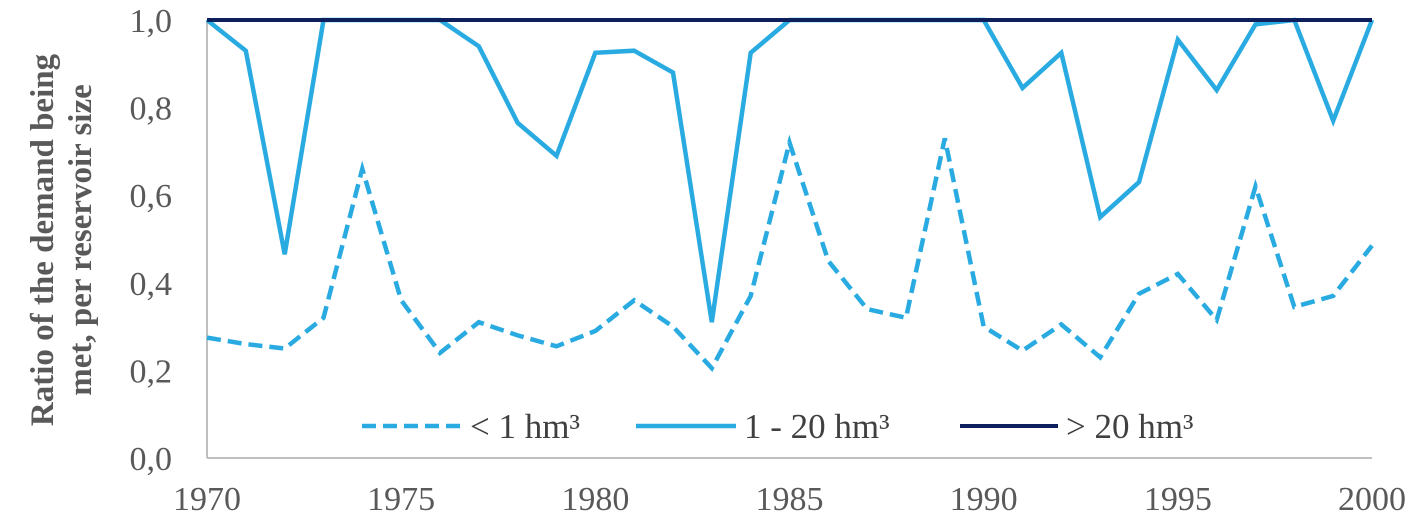 This screenshot has width=1418, height=525. What do you see at coordinates (401, 499) in the screenshot?
I see `x-tick-label: 1975` at bounding box center [401, 499].